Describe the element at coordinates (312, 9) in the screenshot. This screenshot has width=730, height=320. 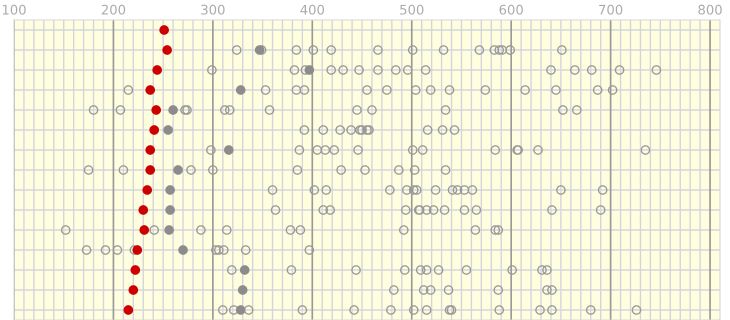
I see `x-tick-label: 400` at that location.